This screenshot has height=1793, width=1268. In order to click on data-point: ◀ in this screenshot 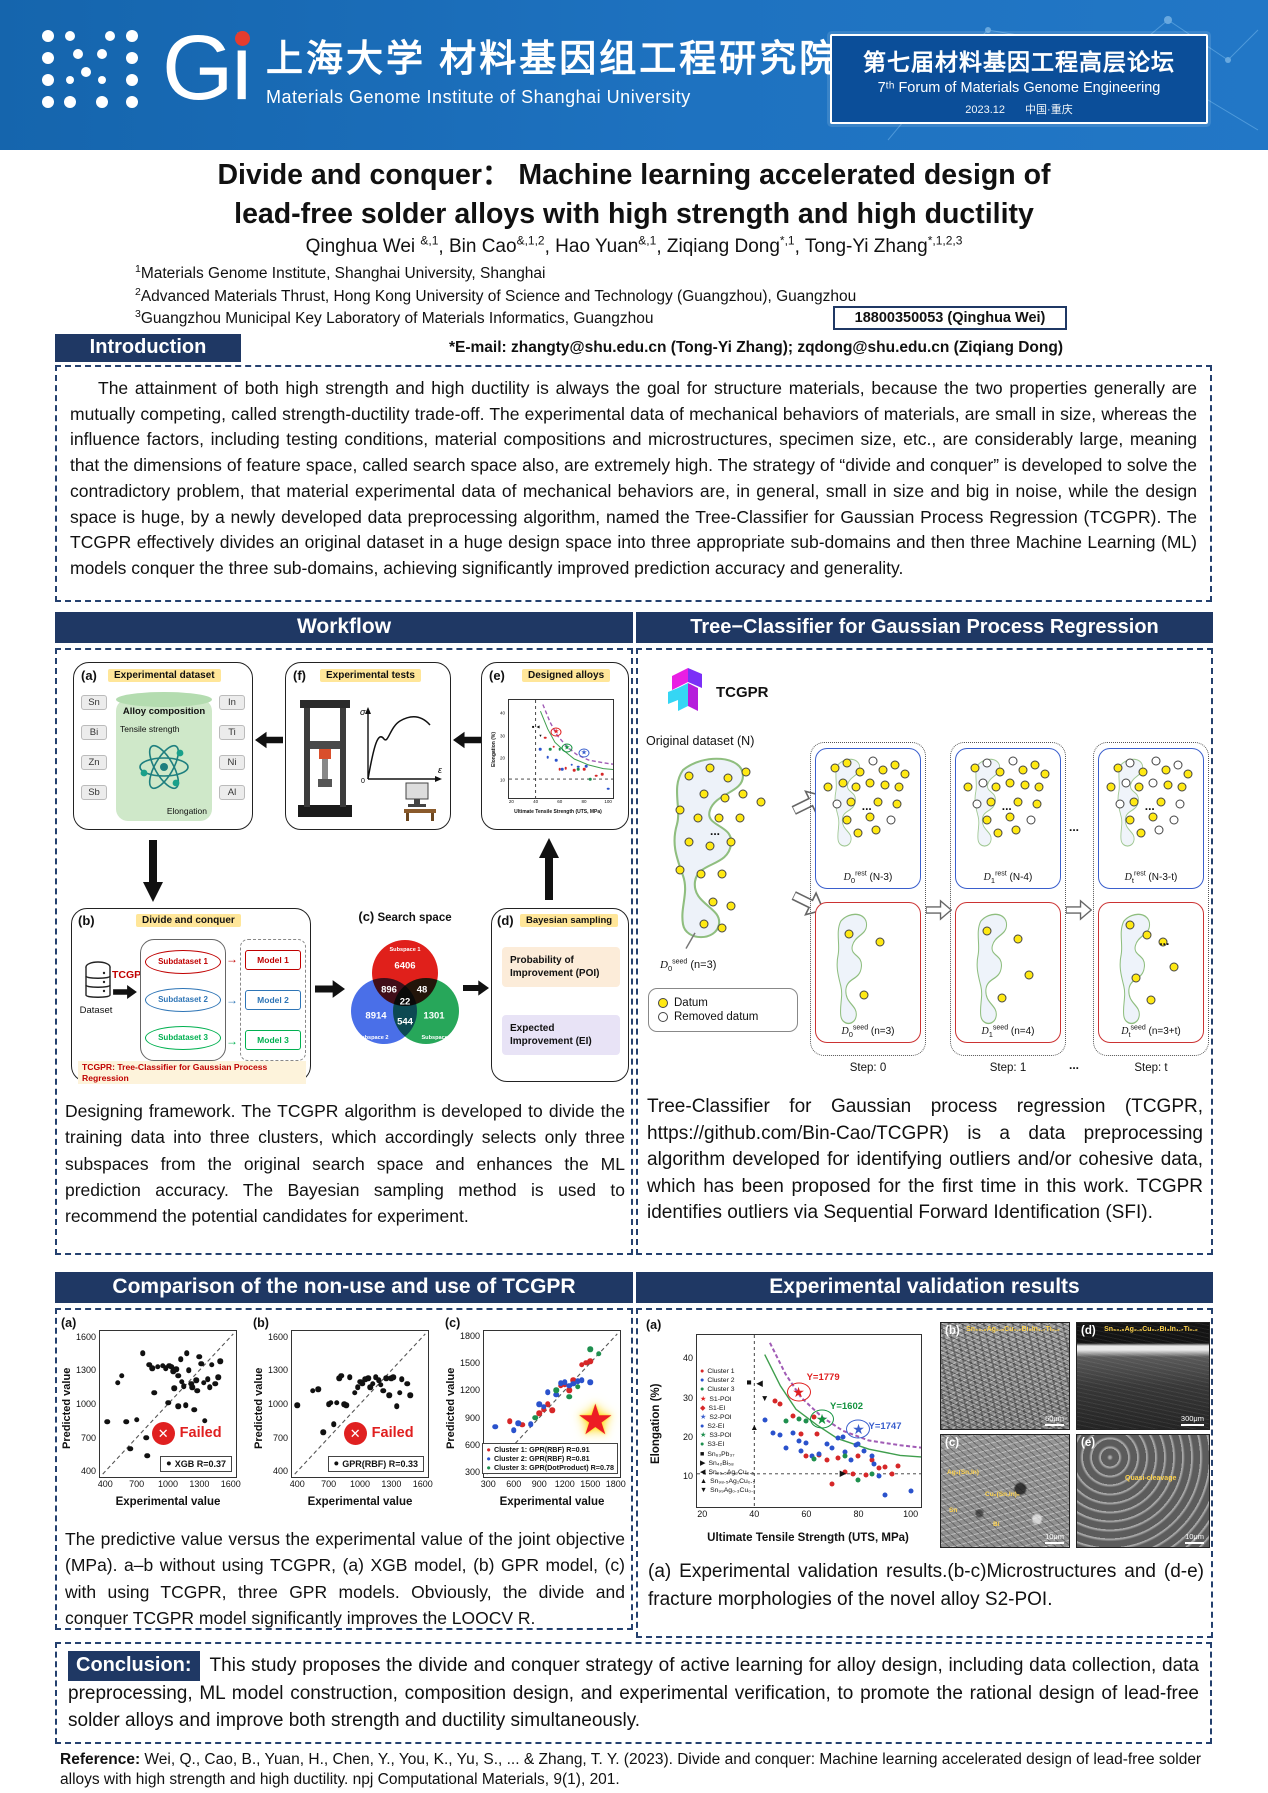, I will do `click(759, 1382)`.